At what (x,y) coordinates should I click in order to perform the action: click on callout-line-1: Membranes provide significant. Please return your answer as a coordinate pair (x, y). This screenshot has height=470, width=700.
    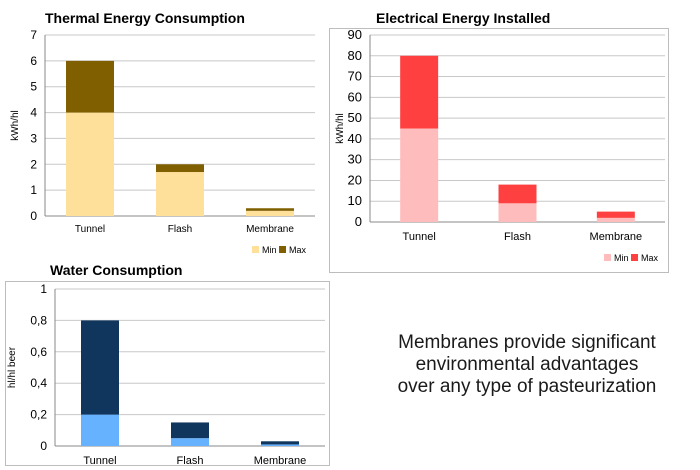
    Looking at the image, I should click on (527, 342).